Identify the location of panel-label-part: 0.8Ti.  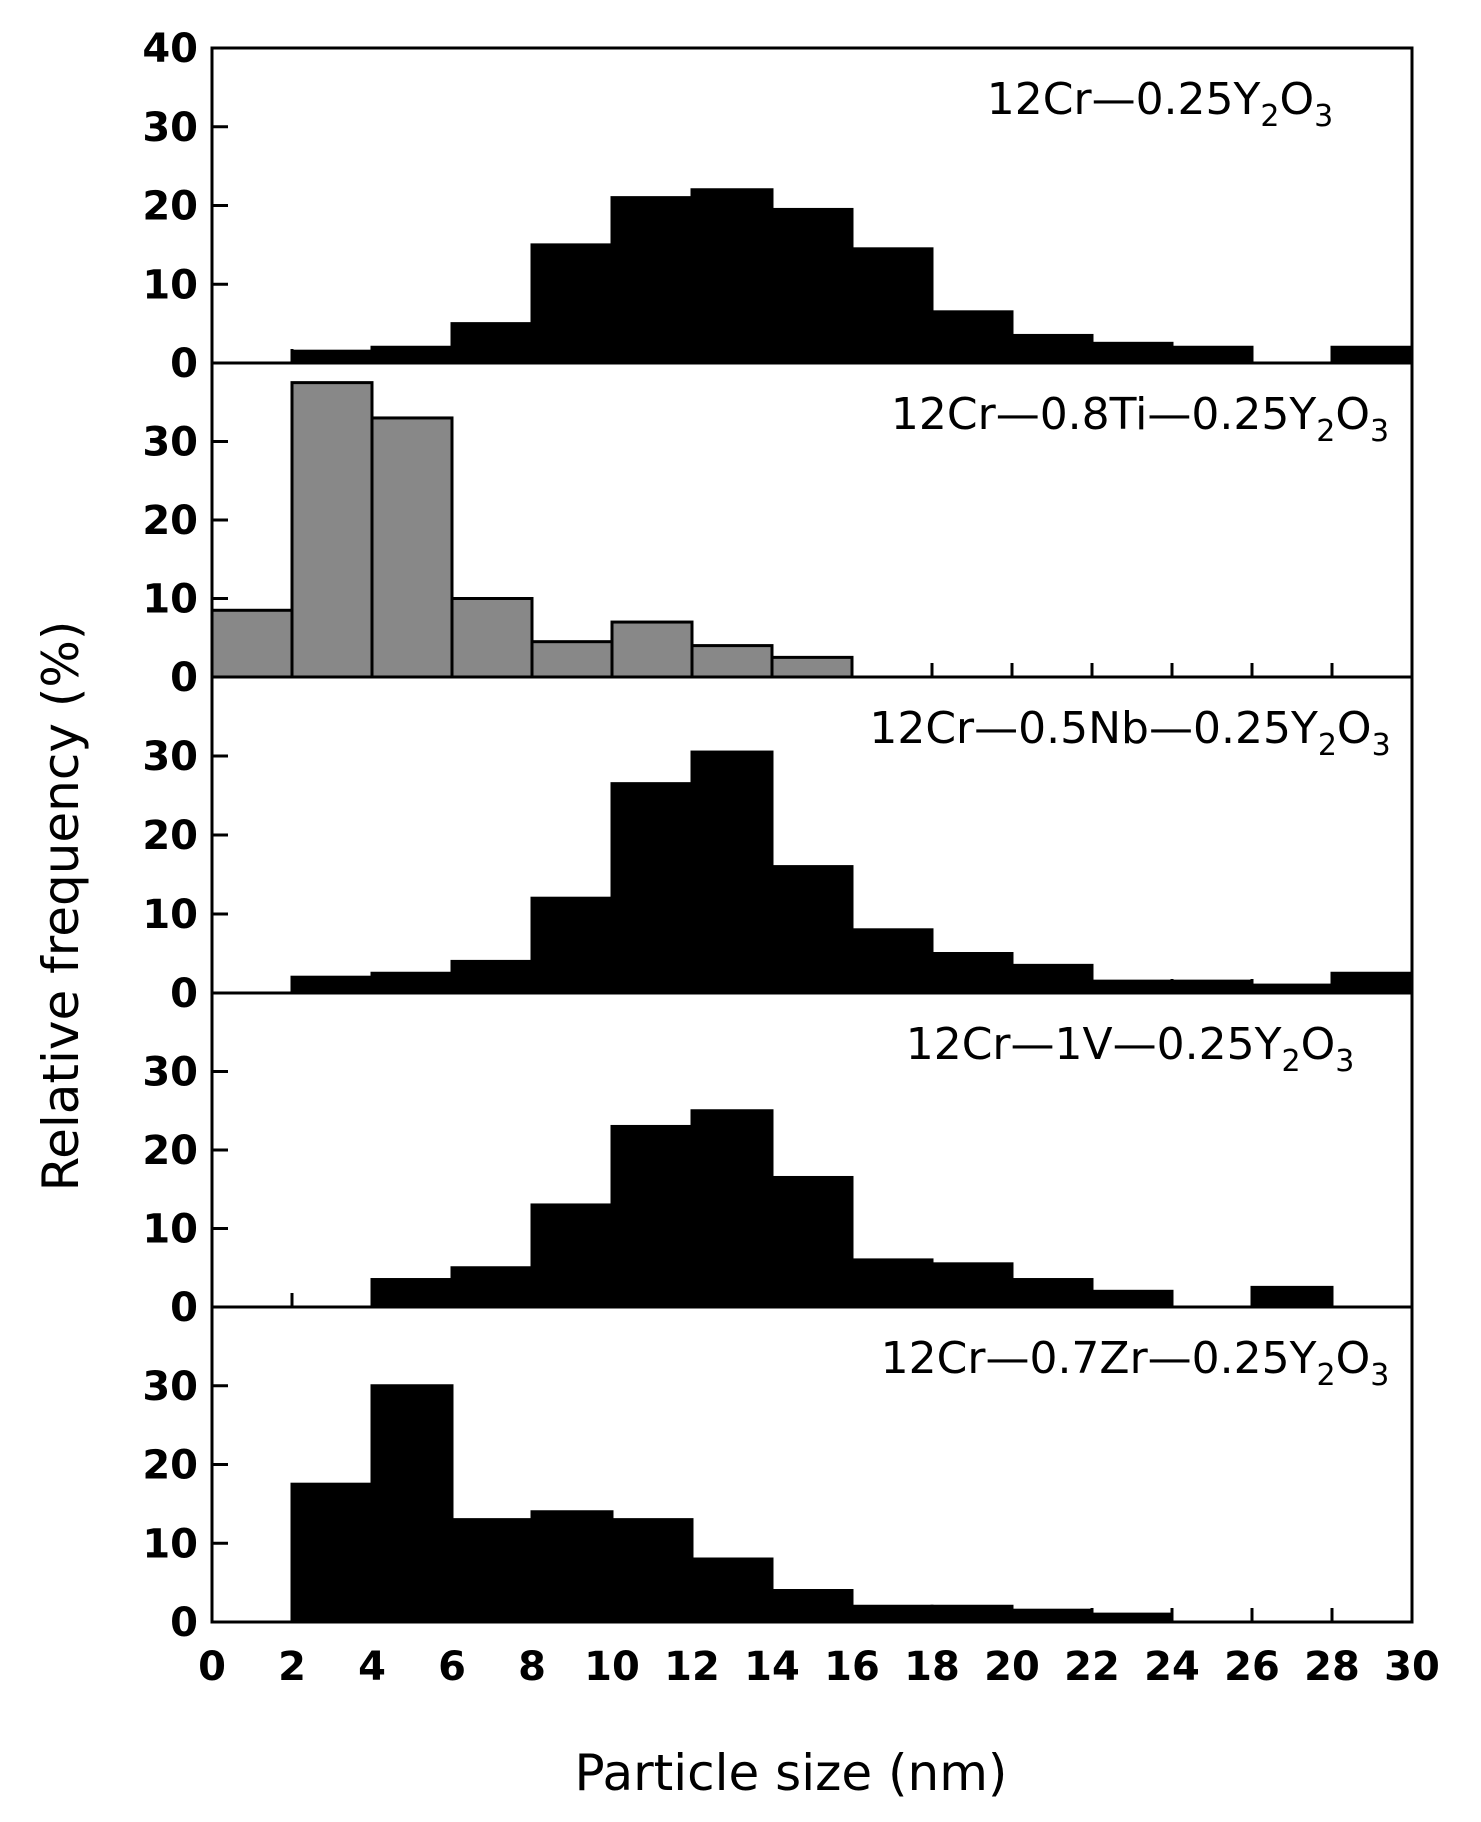
(1094, 414).